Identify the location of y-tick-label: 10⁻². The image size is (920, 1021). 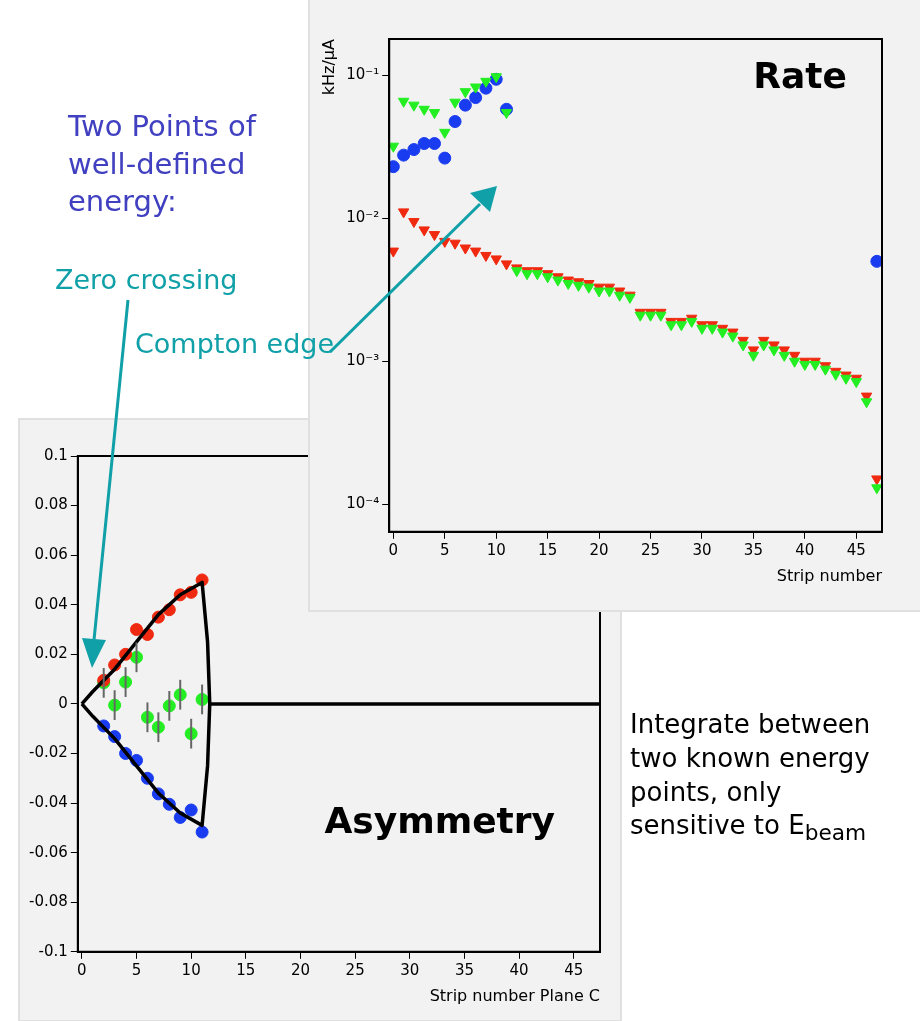
(363, 217).